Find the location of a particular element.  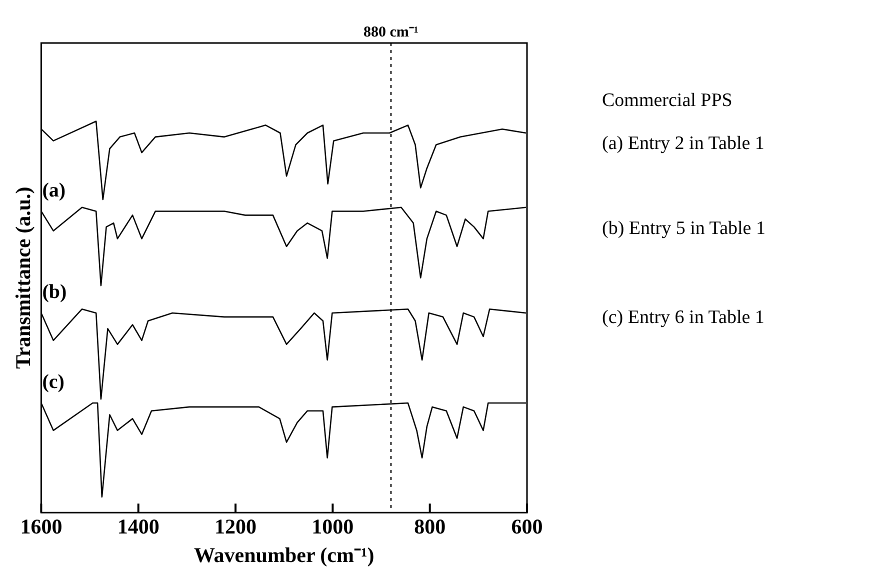

x-tick-label: 1200 is located at coordinates (235, 526).